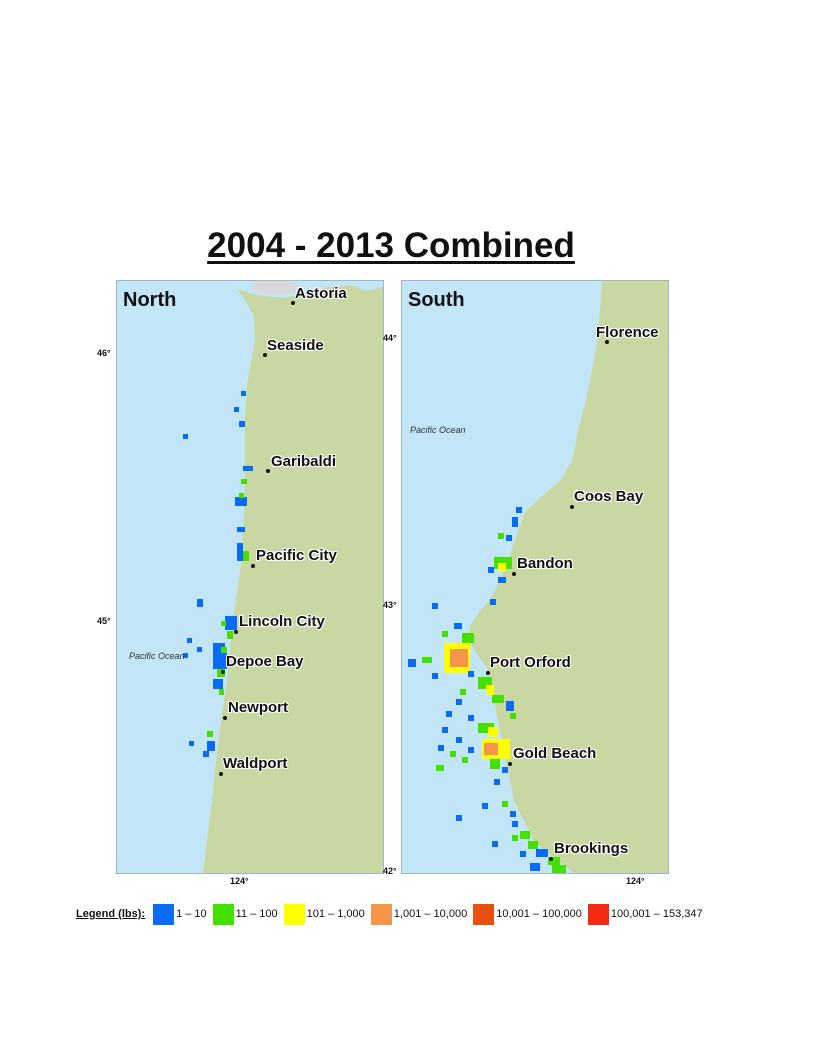  Describe the element at coordinates (436, 300) in the screenshot. I see `south-panel-label: South` at that location.